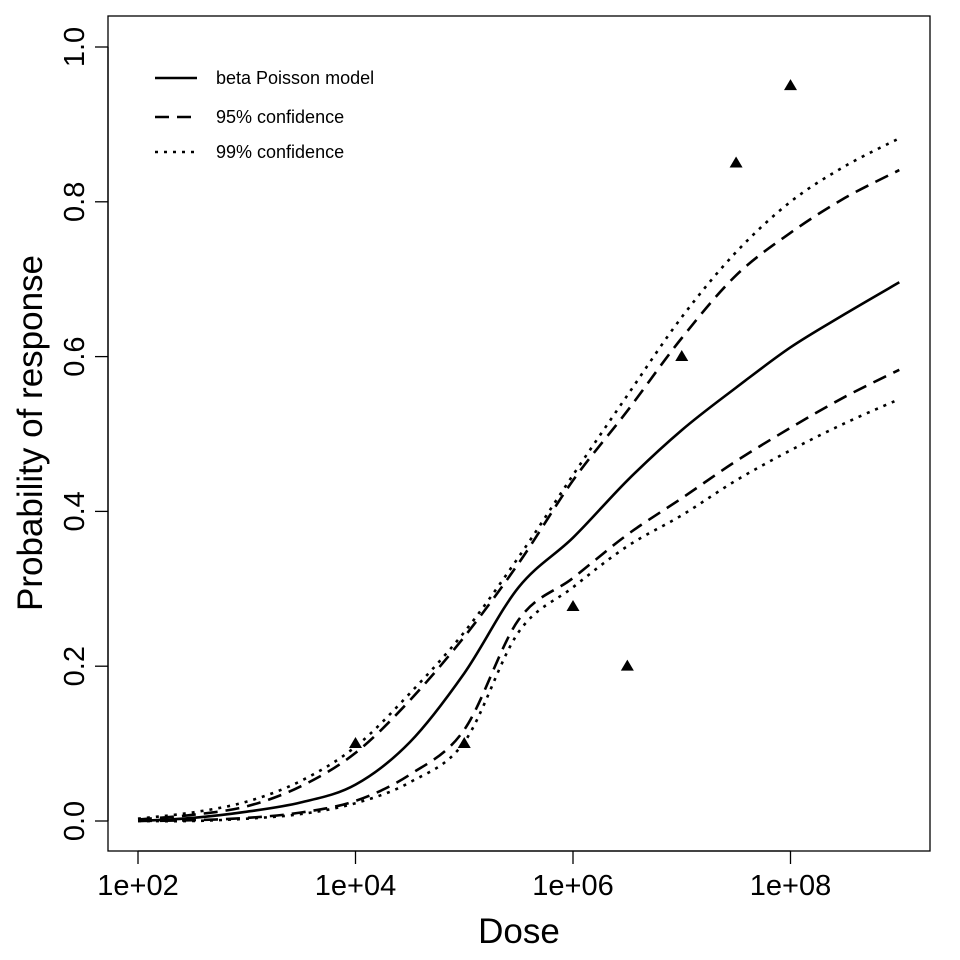 The image size is (960, 960). I want to click on y-axis: 0.0 0.2 0.4 0.6 0.8 1.0, so click(84, 434).